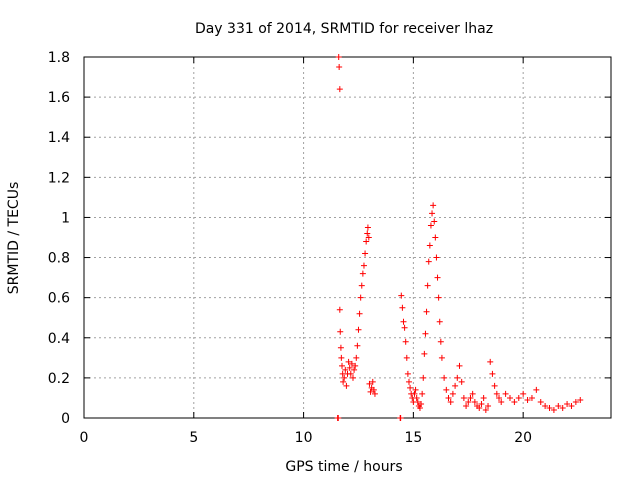  I want to click on x-tick-label: 0, so click(84, 438).